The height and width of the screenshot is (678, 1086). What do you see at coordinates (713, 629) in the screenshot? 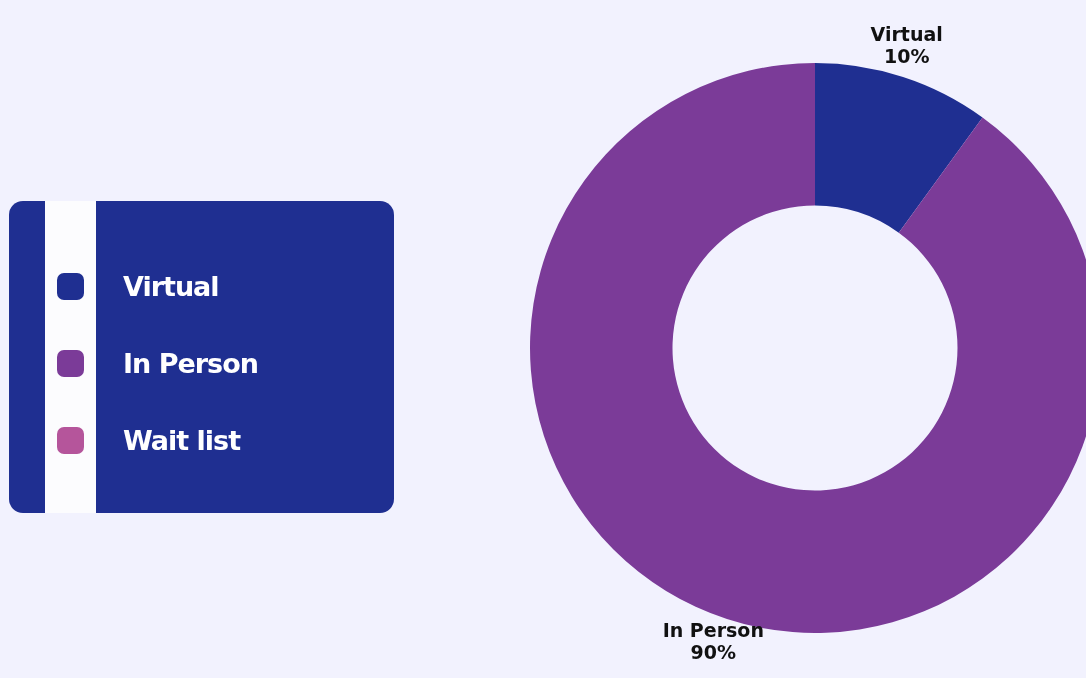
I see `slice-label: In Person` at bounding box center [713, 629].